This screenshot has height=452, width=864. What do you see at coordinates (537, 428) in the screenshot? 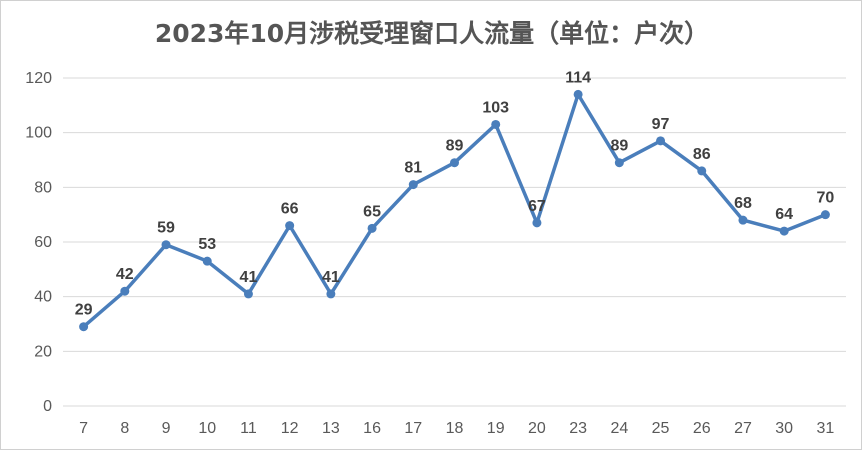
I see `x-tick-label: 20` at bounding box center [537, 428].